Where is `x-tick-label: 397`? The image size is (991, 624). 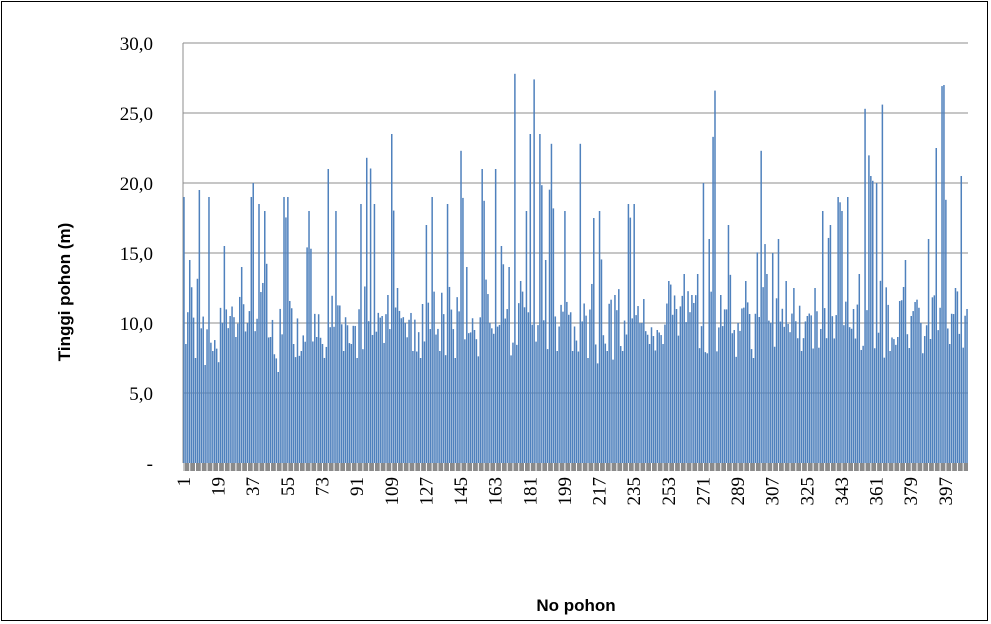 x-tick-label: 397 is located at coordinates (946, 491).